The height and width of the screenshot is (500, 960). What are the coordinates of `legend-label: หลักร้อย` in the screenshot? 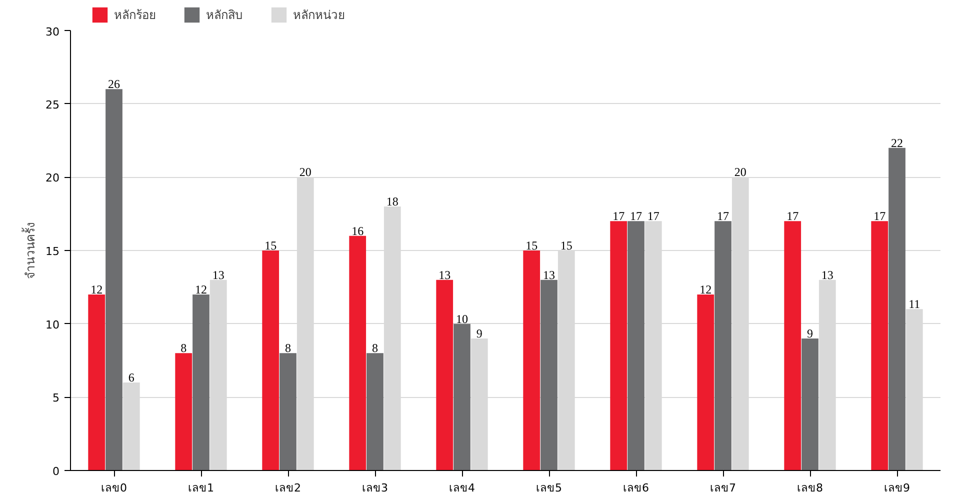 It's located at (135, 15).